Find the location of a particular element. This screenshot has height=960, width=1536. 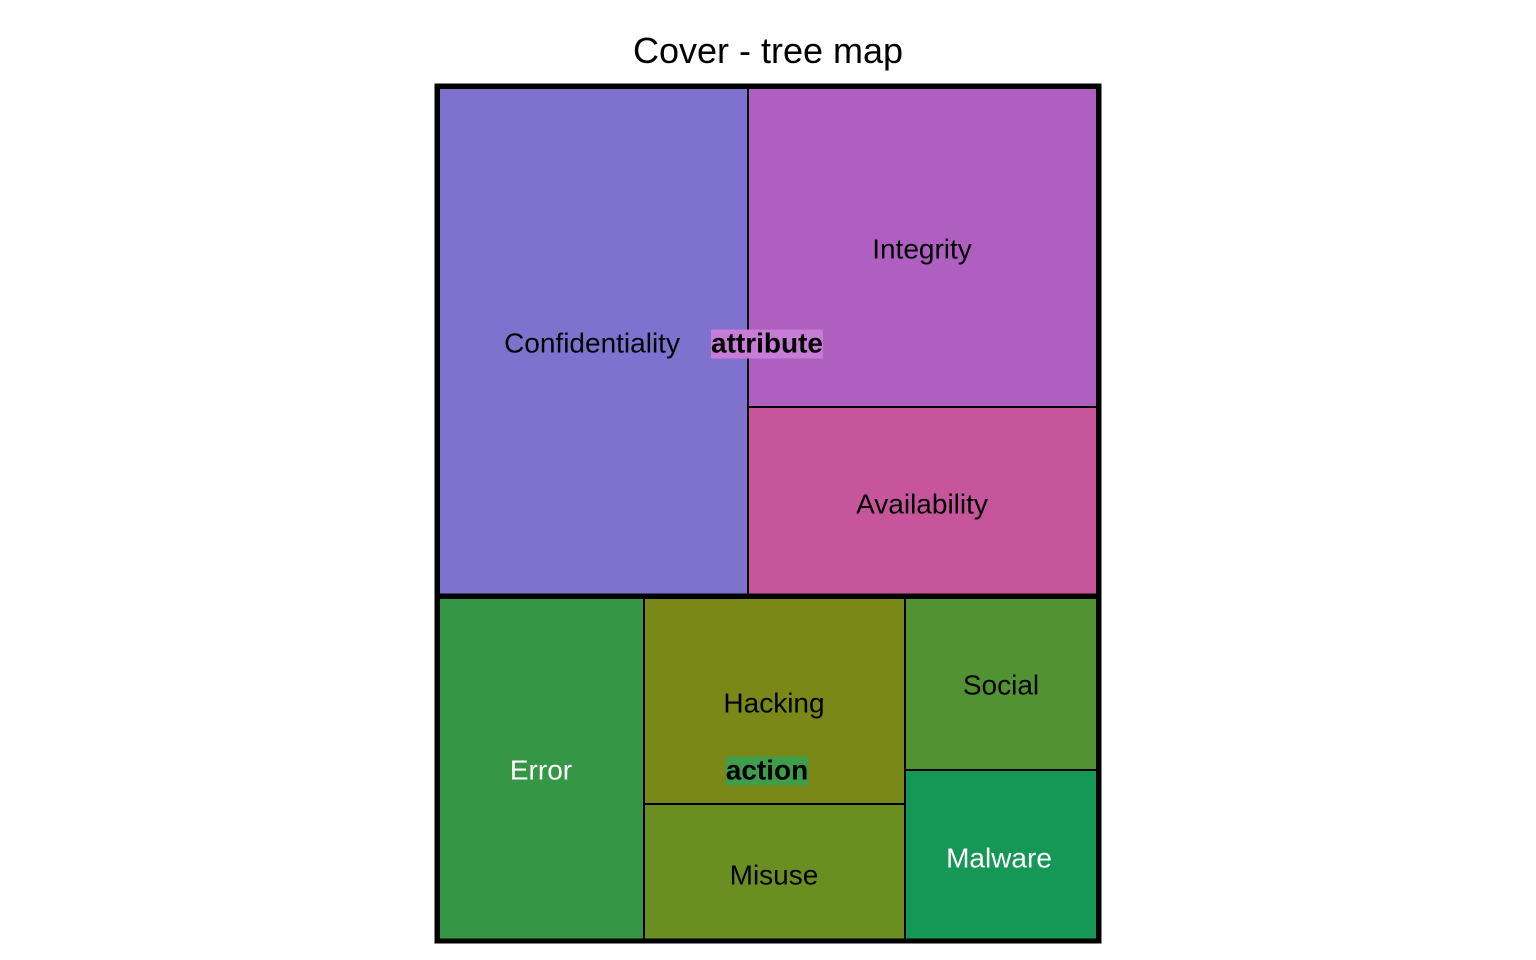

tile-confidentiality is located at coordinates (593, 342).